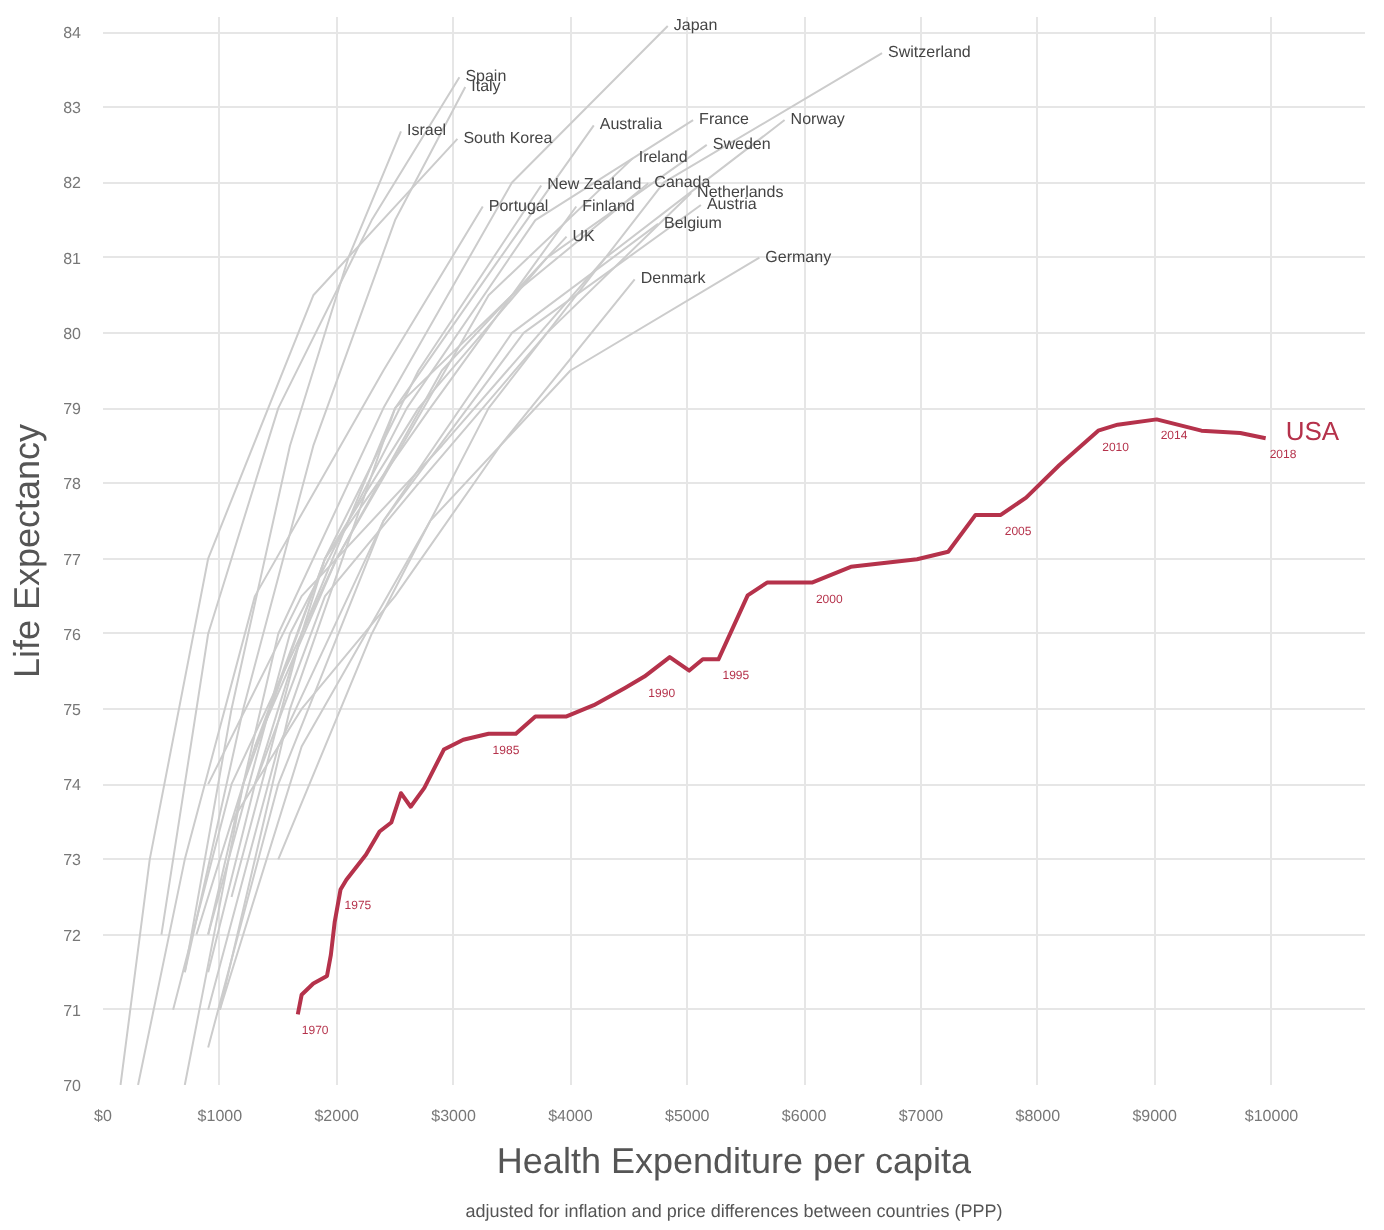  What do you see at coordinates (508, 137) in the screenshot?
I see `series-label: South Korea` at bounding box center [508, 137].